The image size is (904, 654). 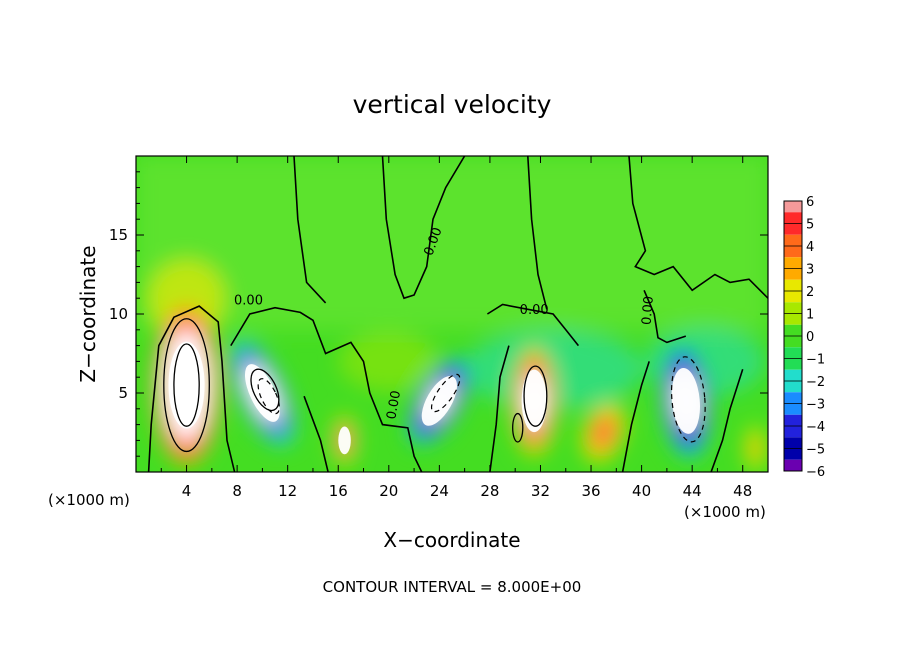 What do you see at coordinates (187, 491) in the screenshot?
I see `x-tick-label: 4` at bounding box center [187, 491].